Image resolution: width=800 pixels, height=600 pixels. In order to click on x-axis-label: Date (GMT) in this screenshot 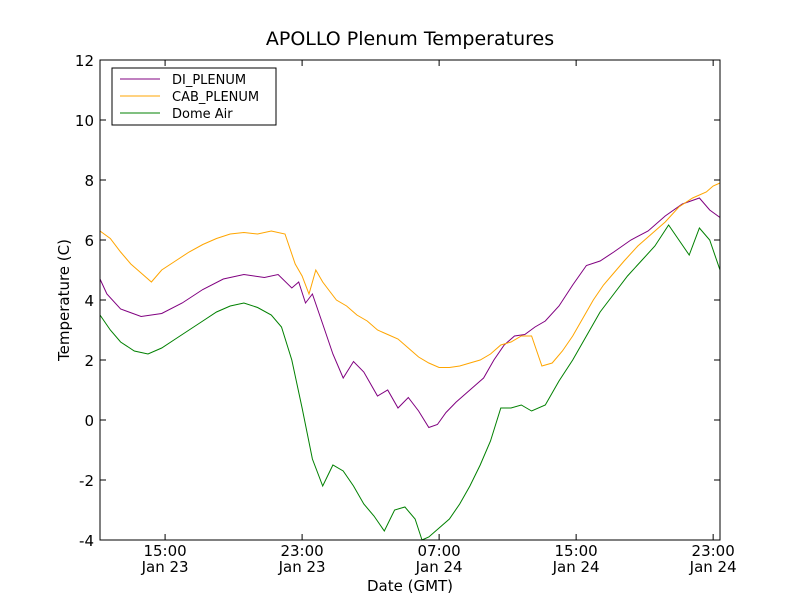, I will do `click(410, 586)`.